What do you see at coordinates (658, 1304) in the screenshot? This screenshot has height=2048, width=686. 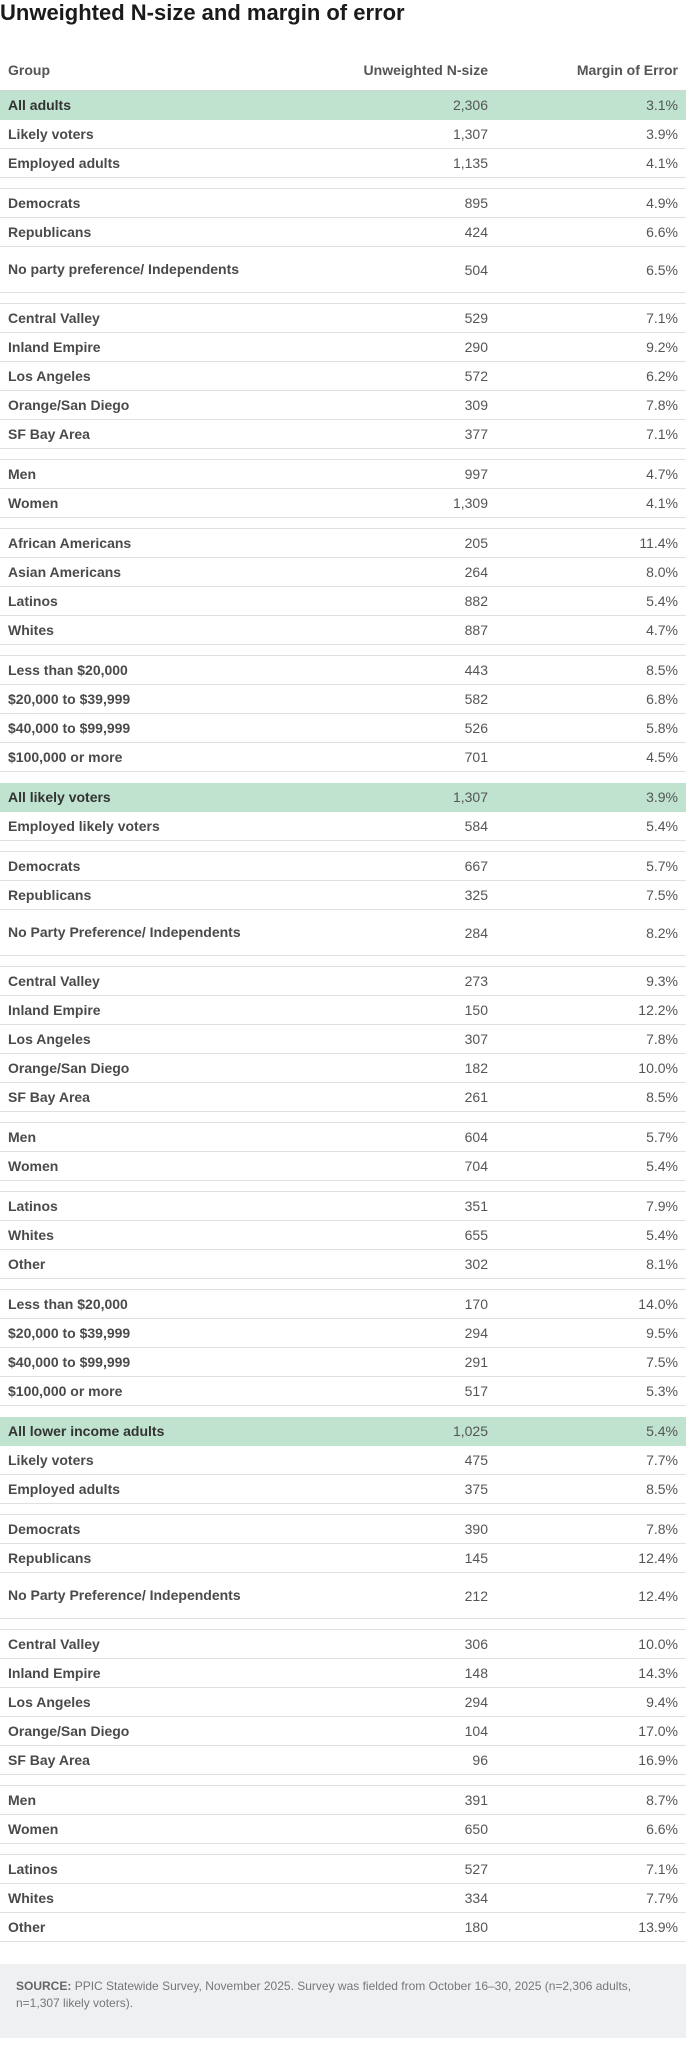 I see `row-margin-of-error: 14.0%` at bounding box center [658, 1304].